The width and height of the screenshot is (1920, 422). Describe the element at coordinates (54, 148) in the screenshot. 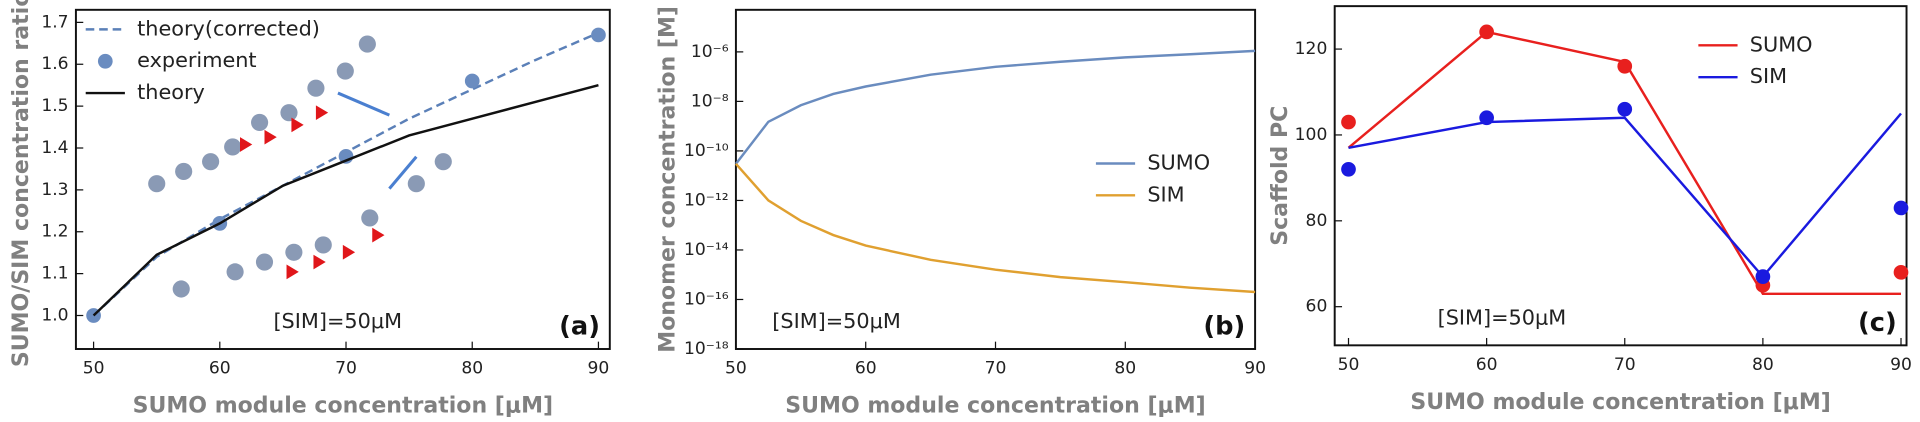

I see `y-tick-label: 1.4` at that location.